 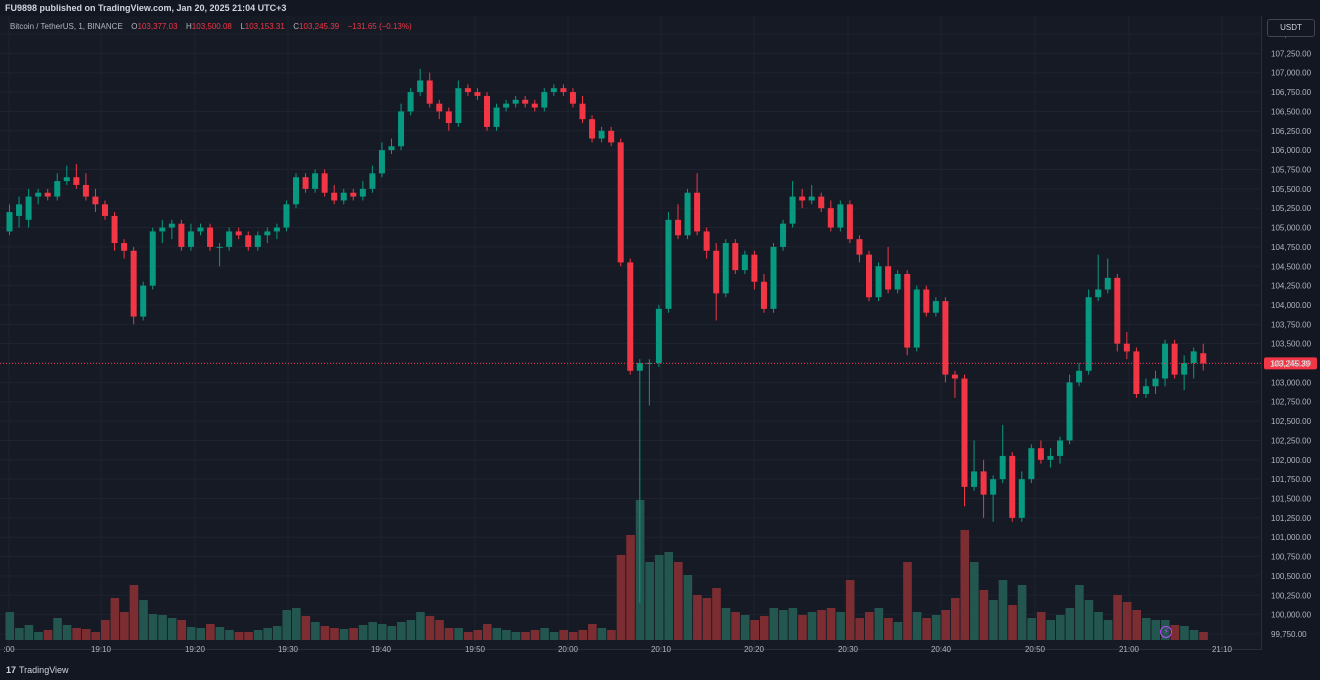 I want to click on tradingview-logo: 17 TradingView, so click(x=37, y=670).